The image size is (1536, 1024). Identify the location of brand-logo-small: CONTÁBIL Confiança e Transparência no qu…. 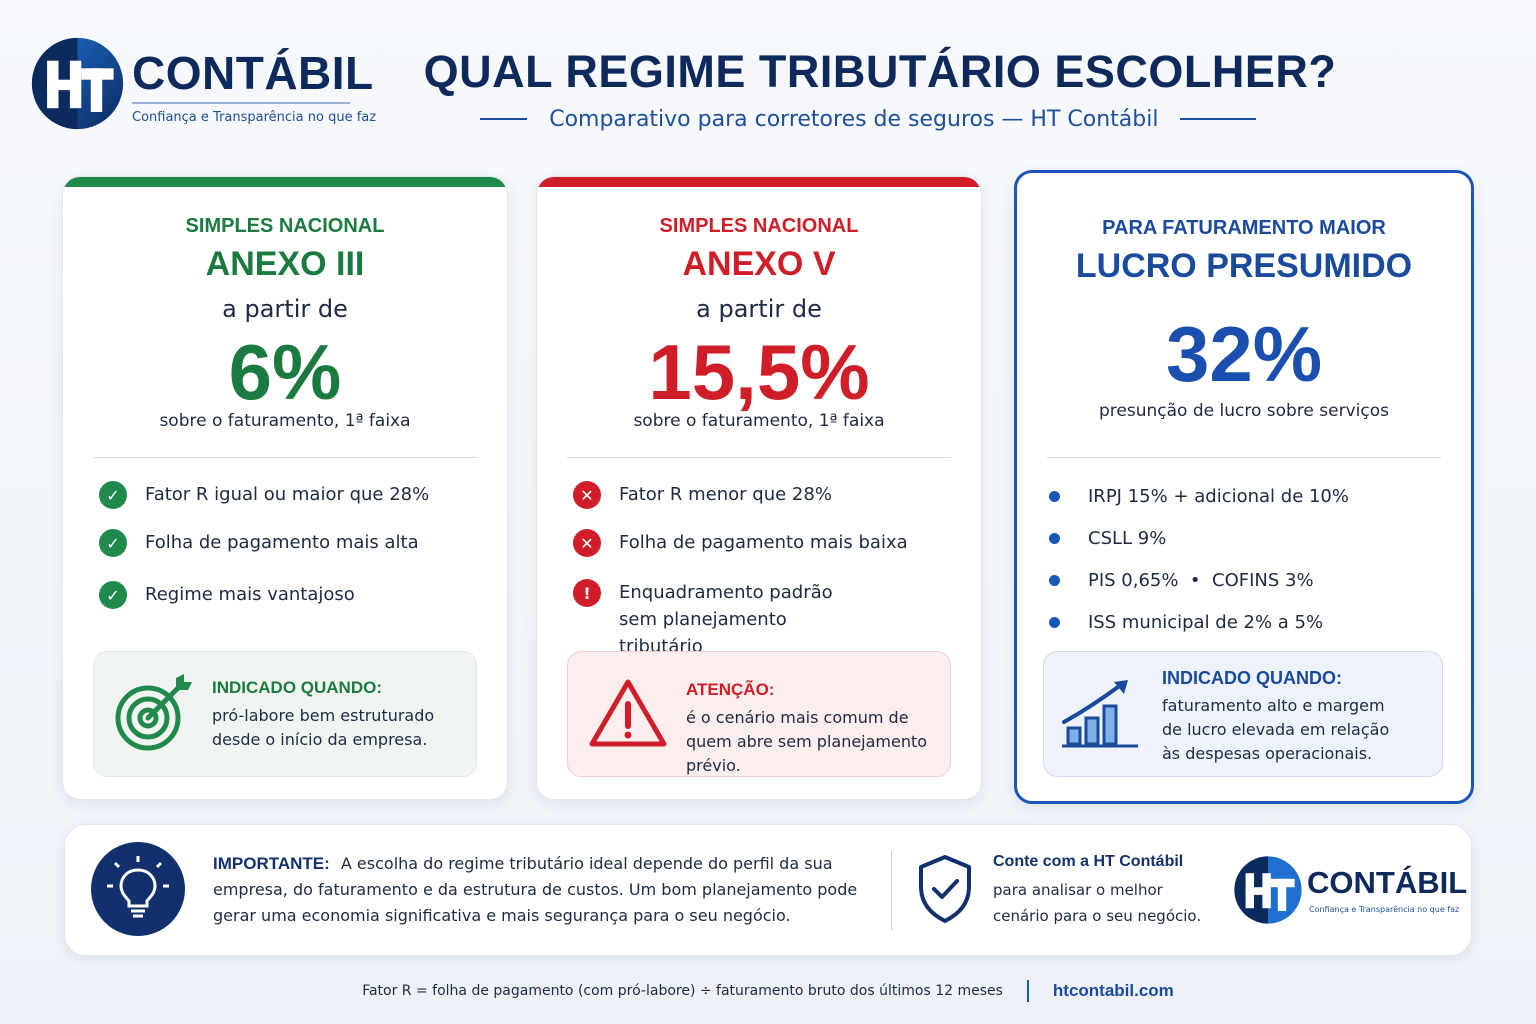
(1353, 891).